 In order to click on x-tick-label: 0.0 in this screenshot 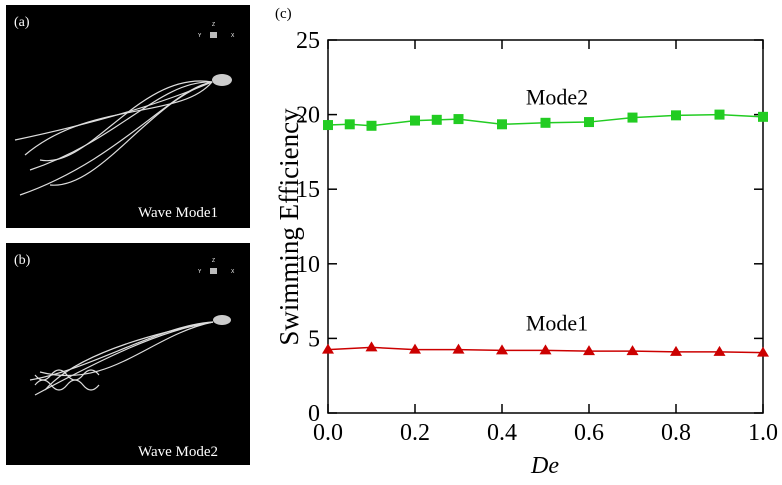, I will do `click(328, 433)`.